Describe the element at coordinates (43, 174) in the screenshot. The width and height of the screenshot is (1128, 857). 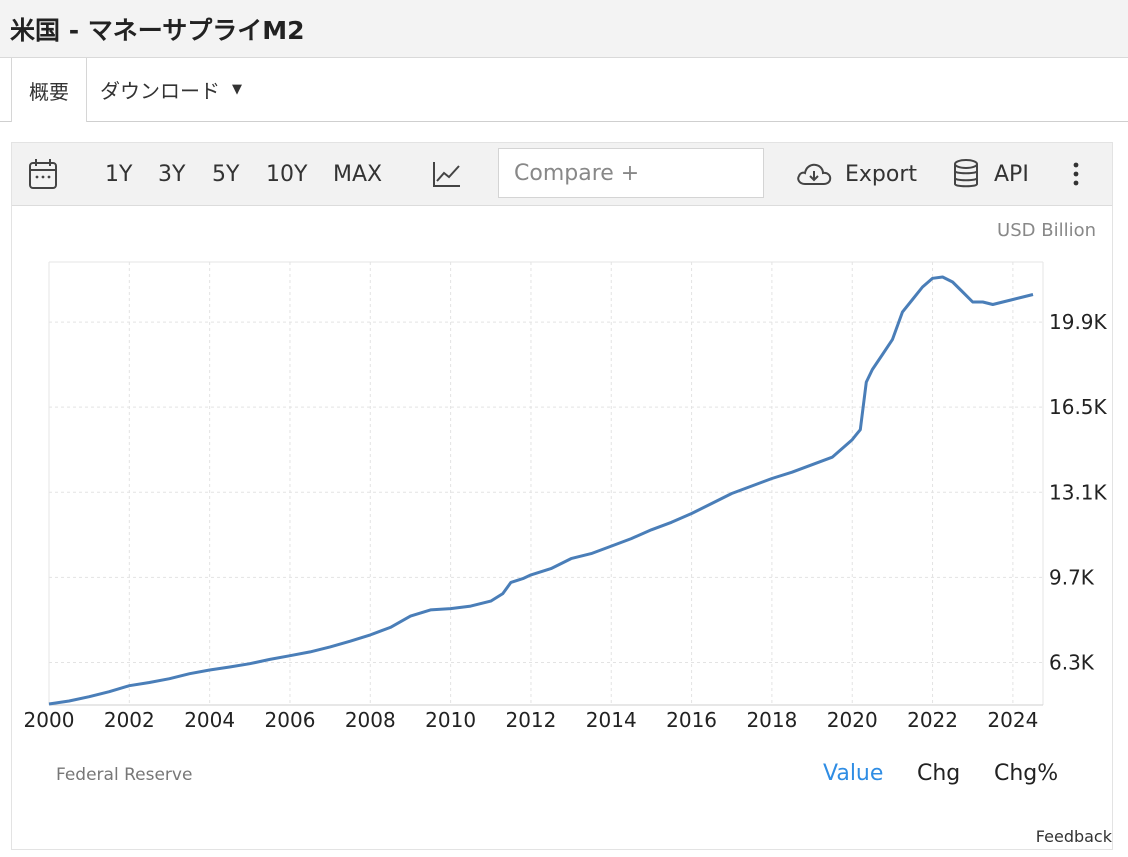
I see `calendar-icon` at that location.